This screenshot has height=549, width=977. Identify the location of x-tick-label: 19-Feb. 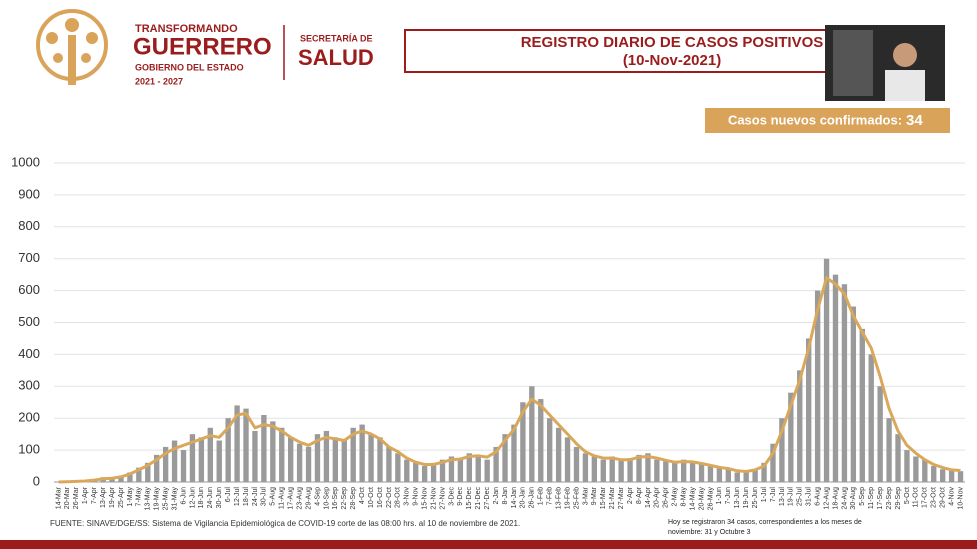
(567, 498).